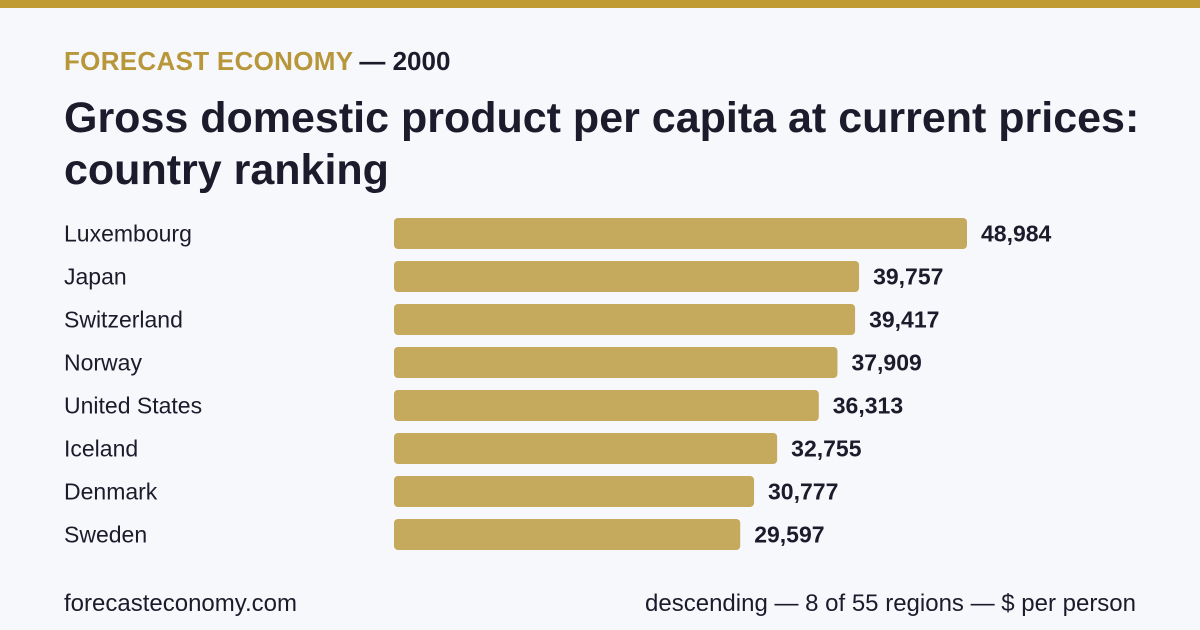 The height and width of the screenshot is (630, 1200). Describe the element at coordinates (886, 363) in the screenshot. I see `value-label: 37,909` at that location.